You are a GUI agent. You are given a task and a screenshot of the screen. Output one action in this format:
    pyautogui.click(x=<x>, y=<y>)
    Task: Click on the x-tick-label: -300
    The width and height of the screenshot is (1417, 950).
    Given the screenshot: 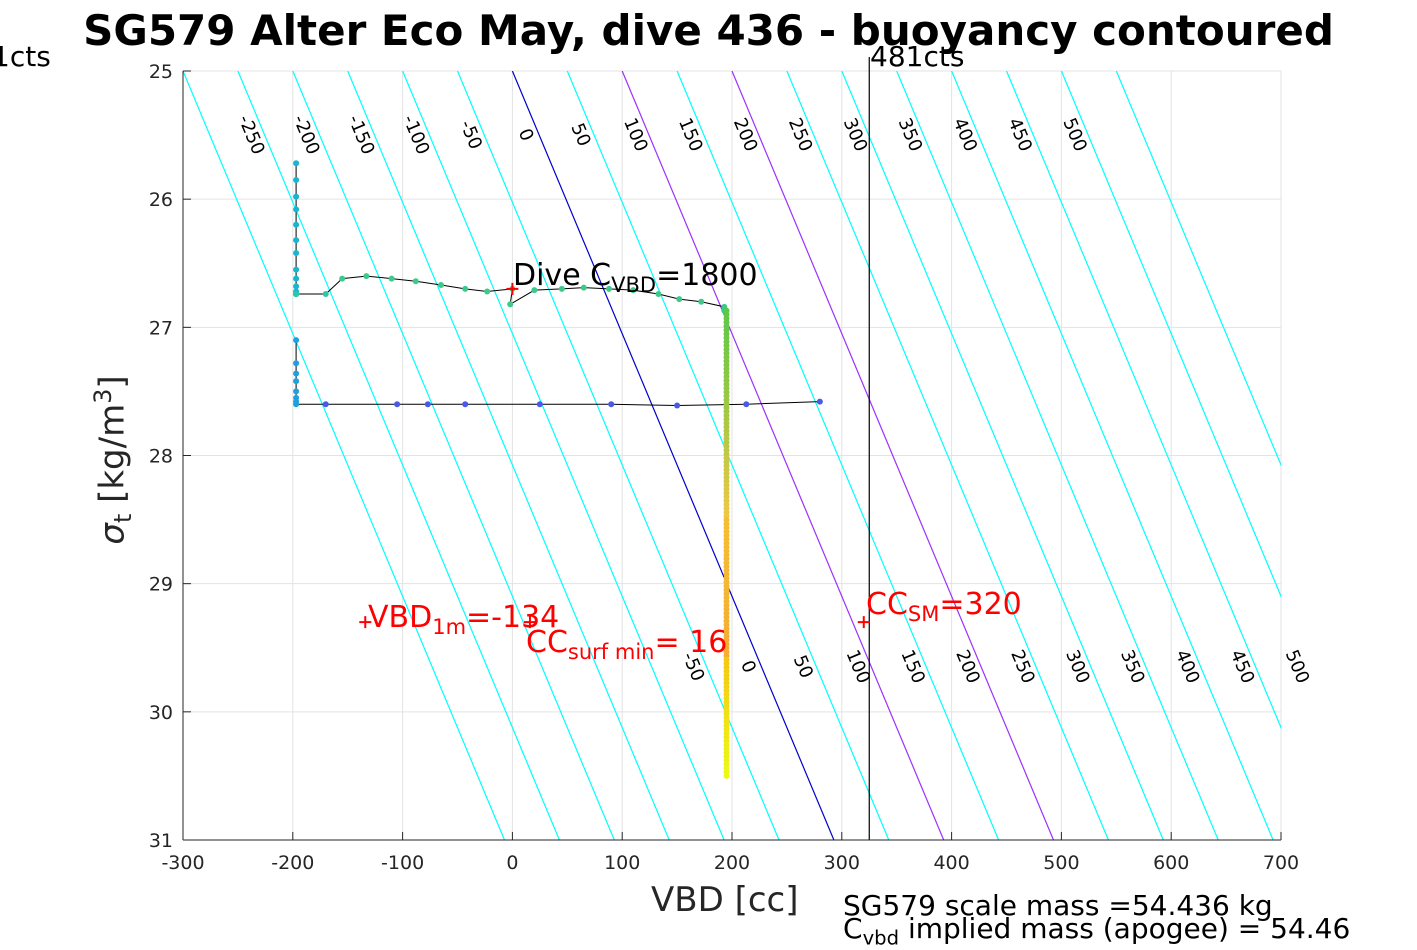 What is the action you would take?
    pyautogui.click(x=182, y=863)
    